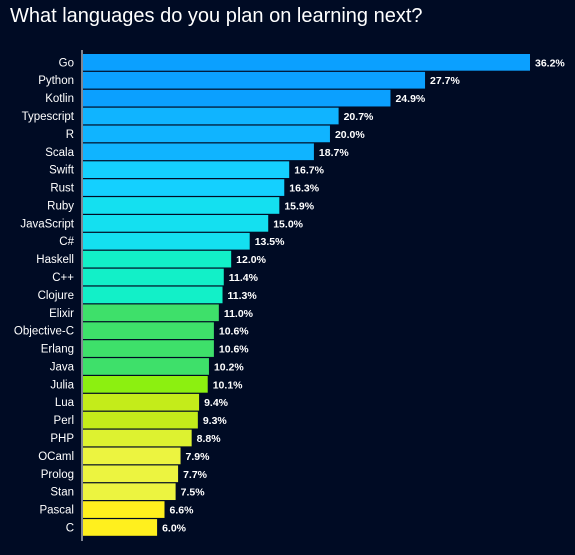 The width and height of the screenshot is (575, 555). What do you see at coordinates (157, 259) in the screenshot?
I see `bar-haskell` at bounding box center [157, 259].